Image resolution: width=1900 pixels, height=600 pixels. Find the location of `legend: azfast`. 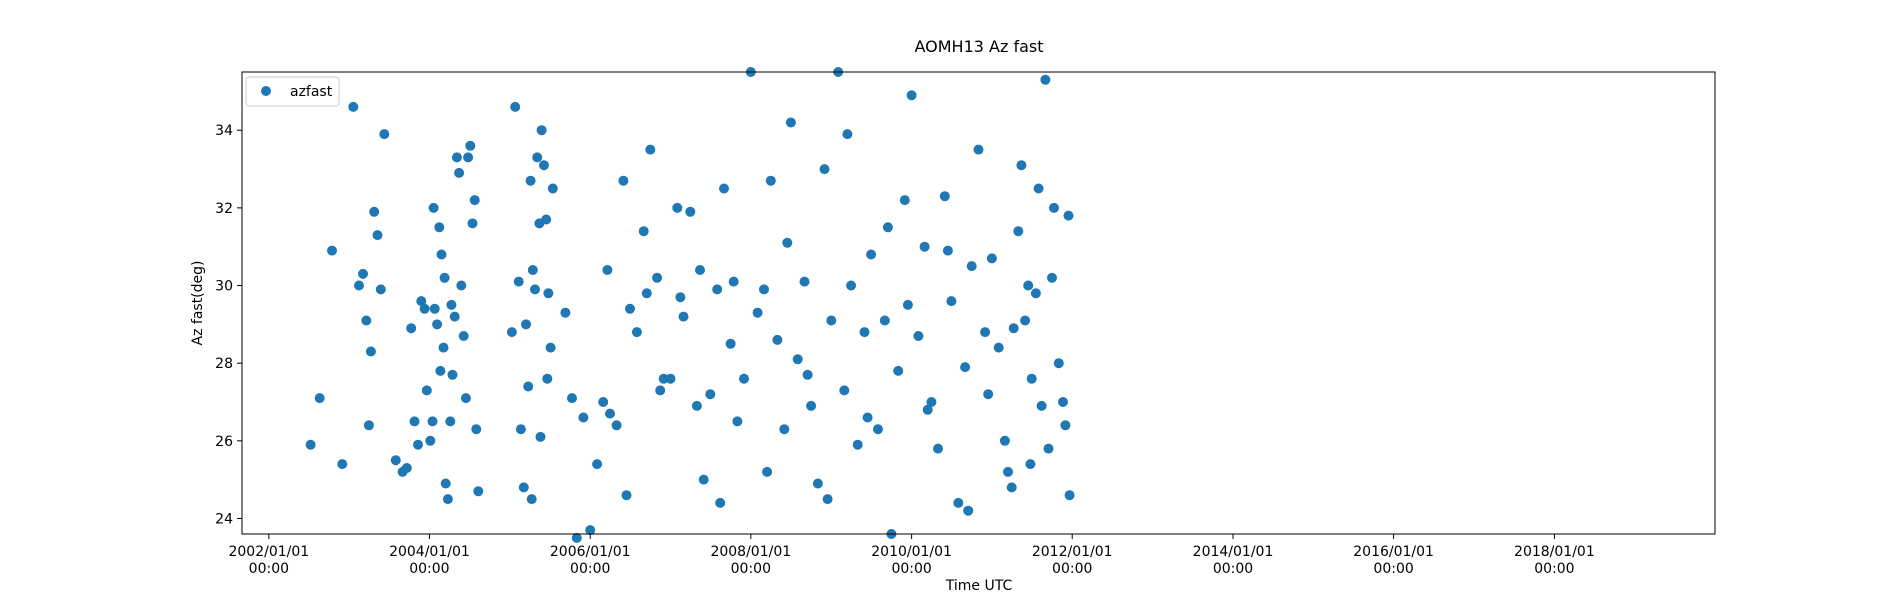

legend: azfast is located at coordinates (292, 91).